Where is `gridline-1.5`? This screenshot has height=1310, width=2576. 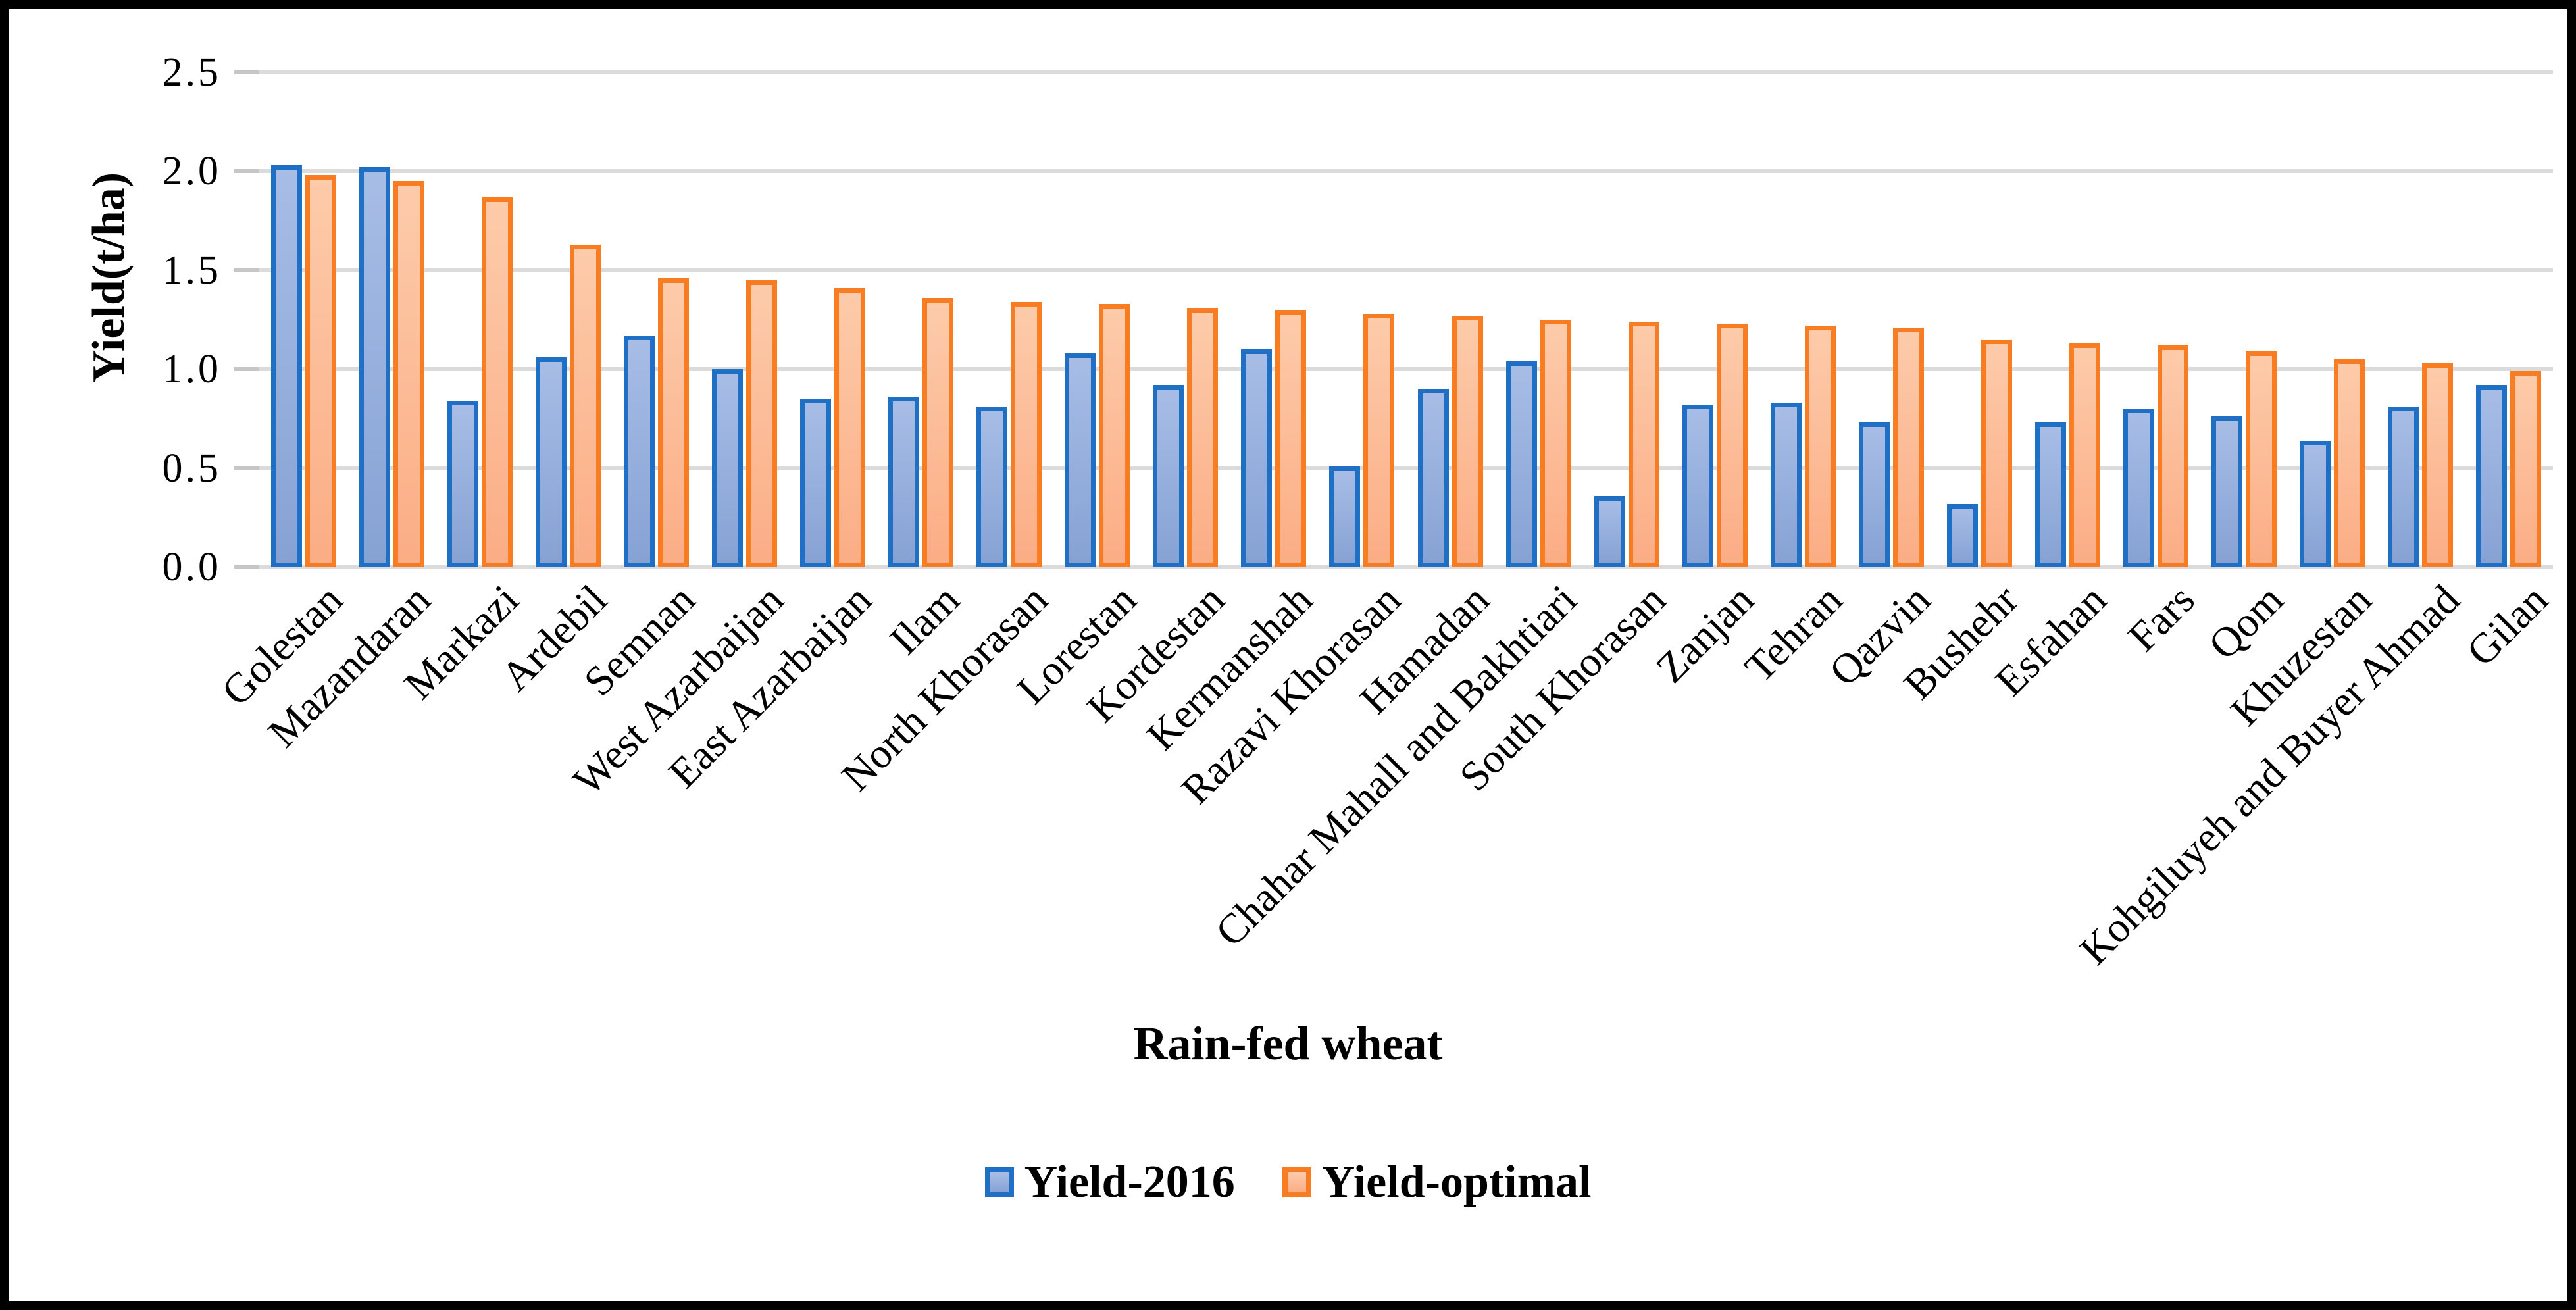
gridline-1.5 is located at coordinates (1406, 270).